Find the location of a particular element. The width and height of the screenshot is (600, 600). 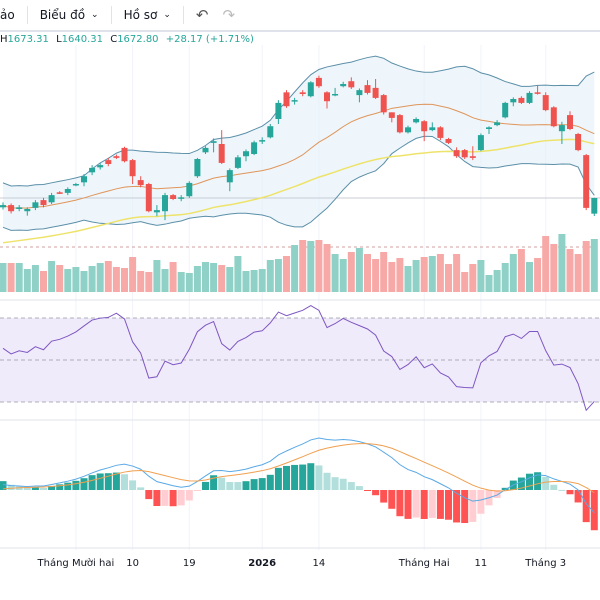

chart-menu-button: Biểu đồ ⌄ is located at coordinates (69, 15).